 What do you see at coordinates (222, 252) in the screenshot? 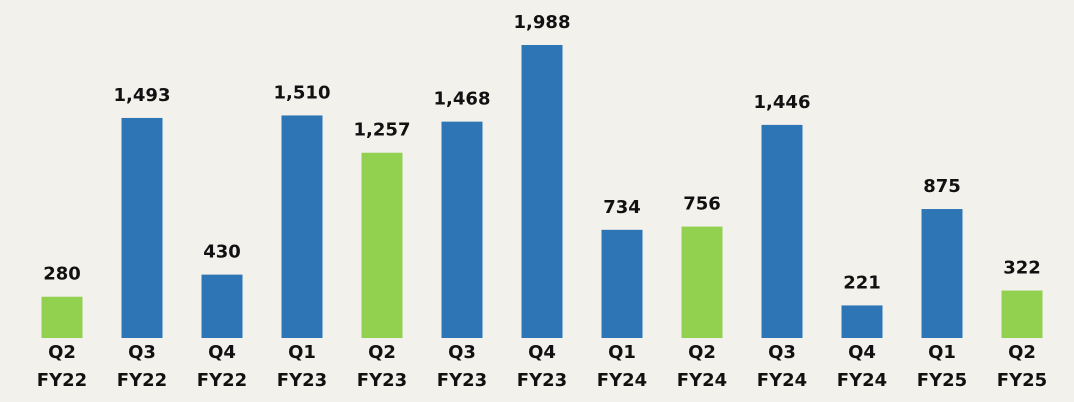
I see `data-label: 430` at bounding box center [222, 252].